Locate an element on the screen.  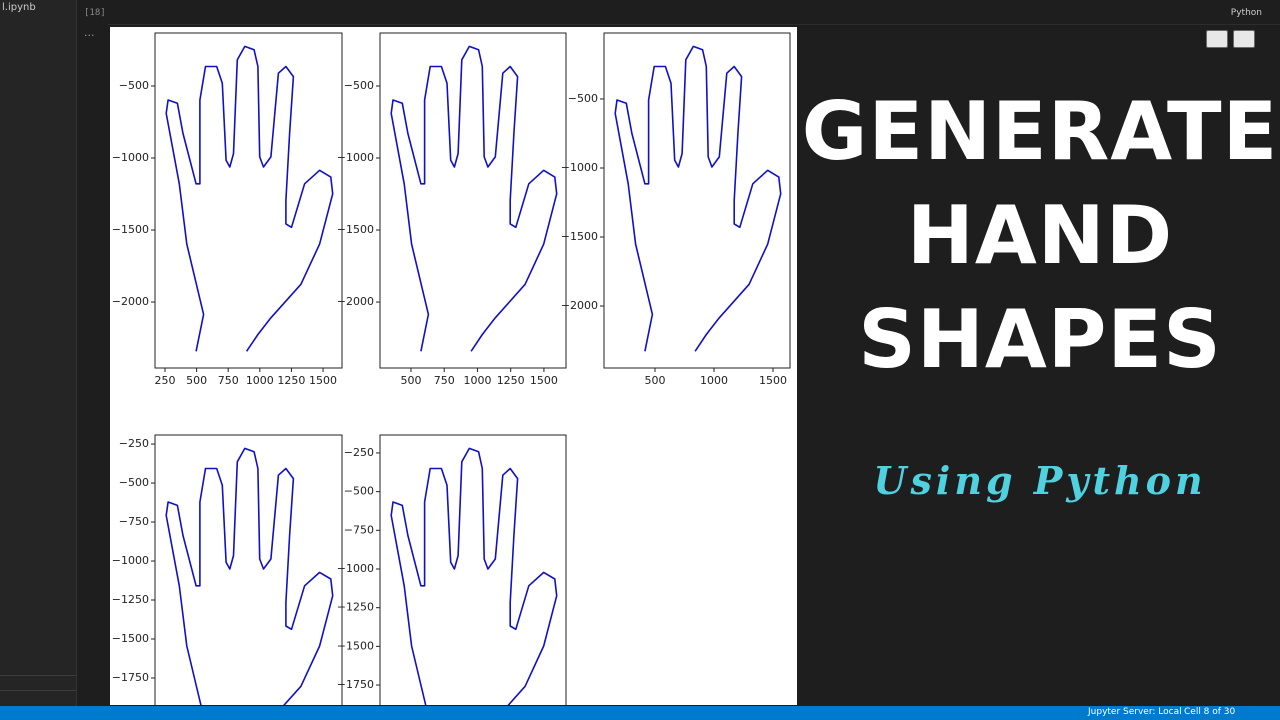
execution-count: [18] is located at coordinates (95, 13).